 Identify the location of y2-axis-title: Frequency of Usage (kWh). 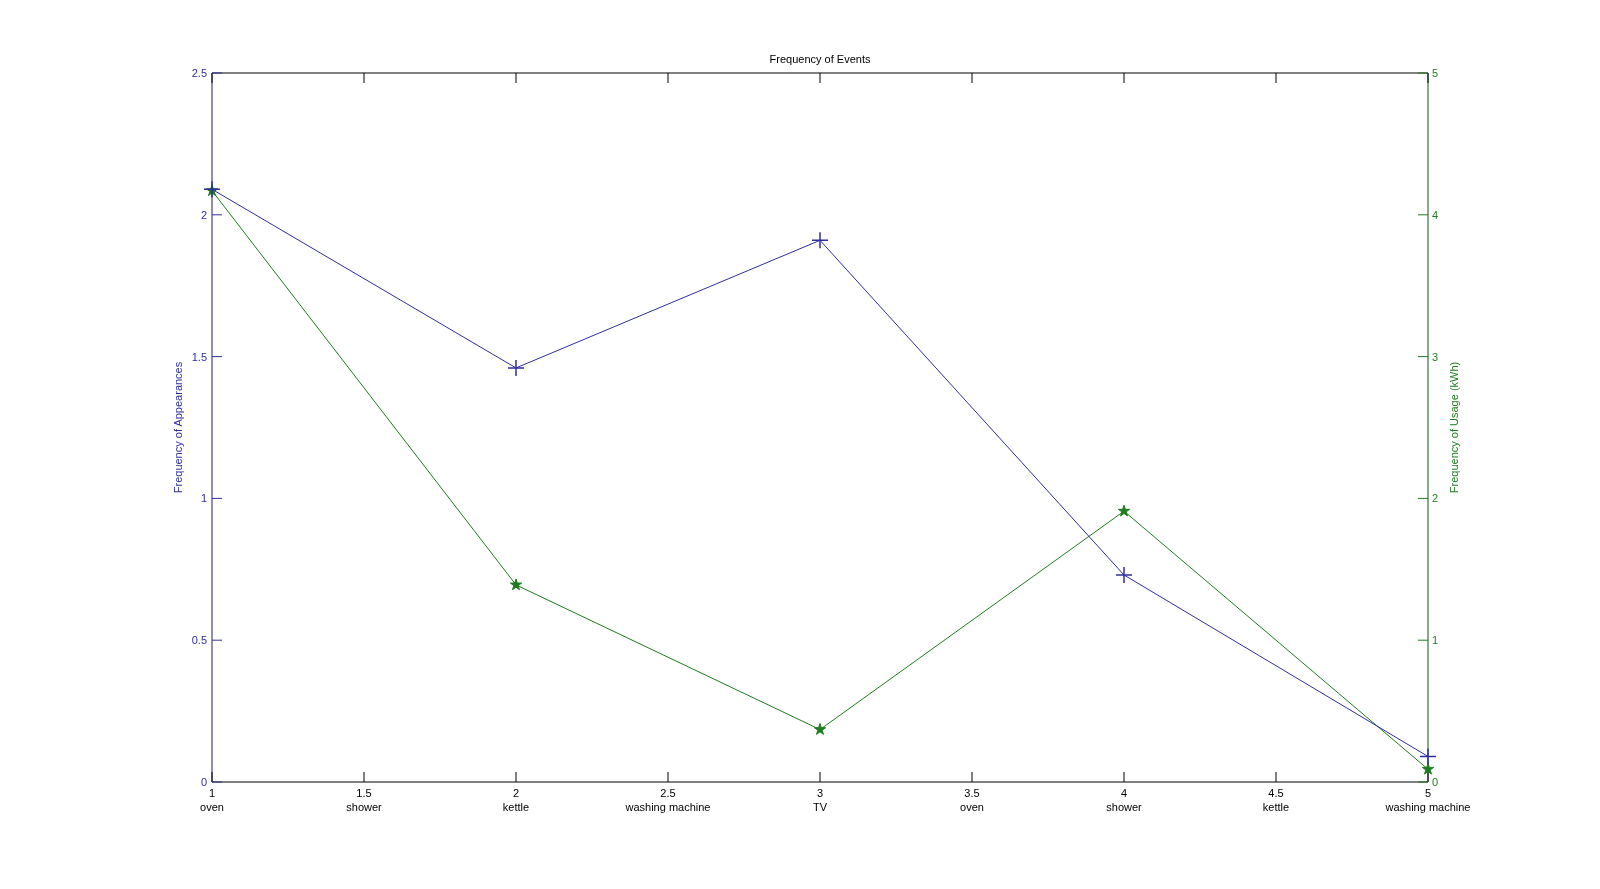
(1454, 427).